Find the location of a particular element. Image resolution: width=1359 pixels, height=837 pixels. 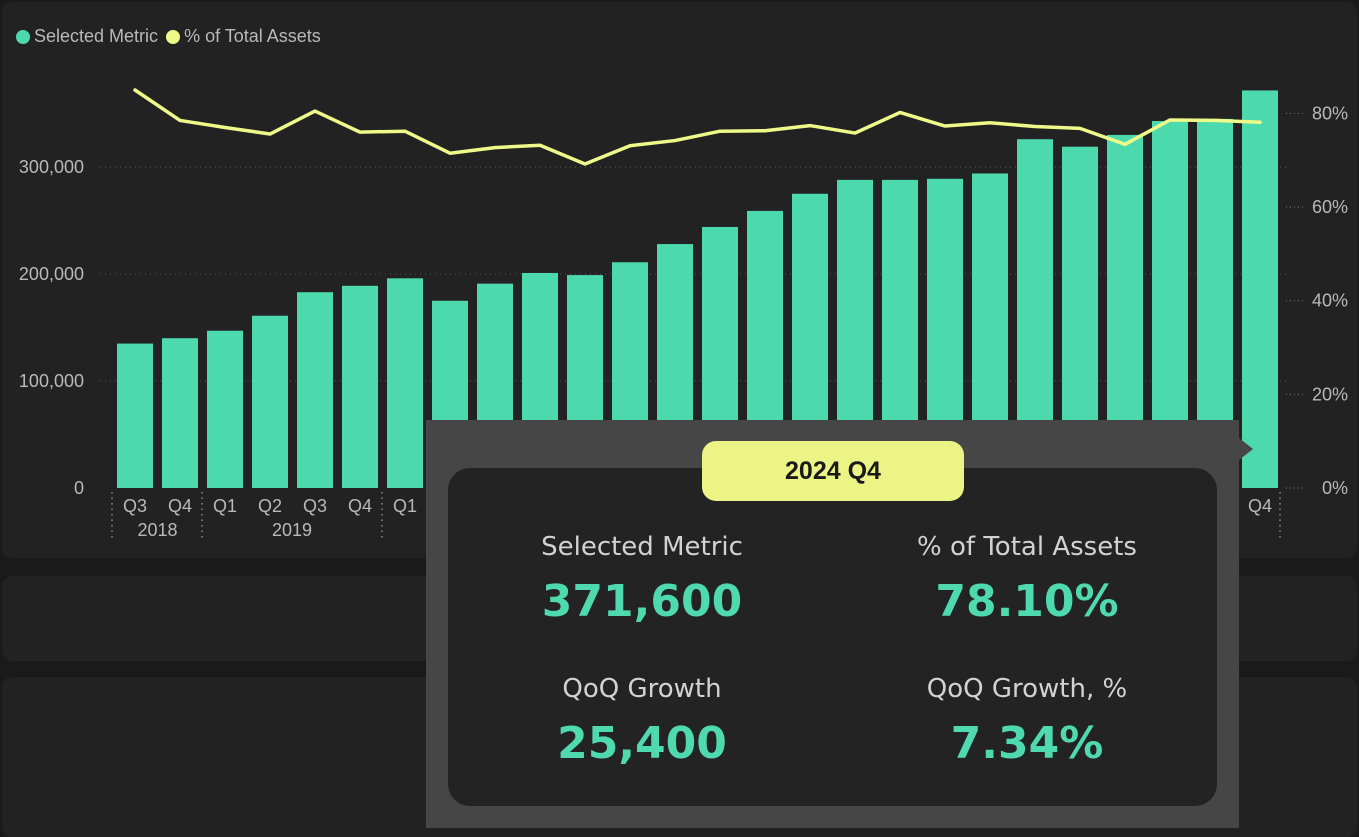

tooltip-metric-qoq-growth: QoQ Growth 25,400 is located at coordinates (642, 721).